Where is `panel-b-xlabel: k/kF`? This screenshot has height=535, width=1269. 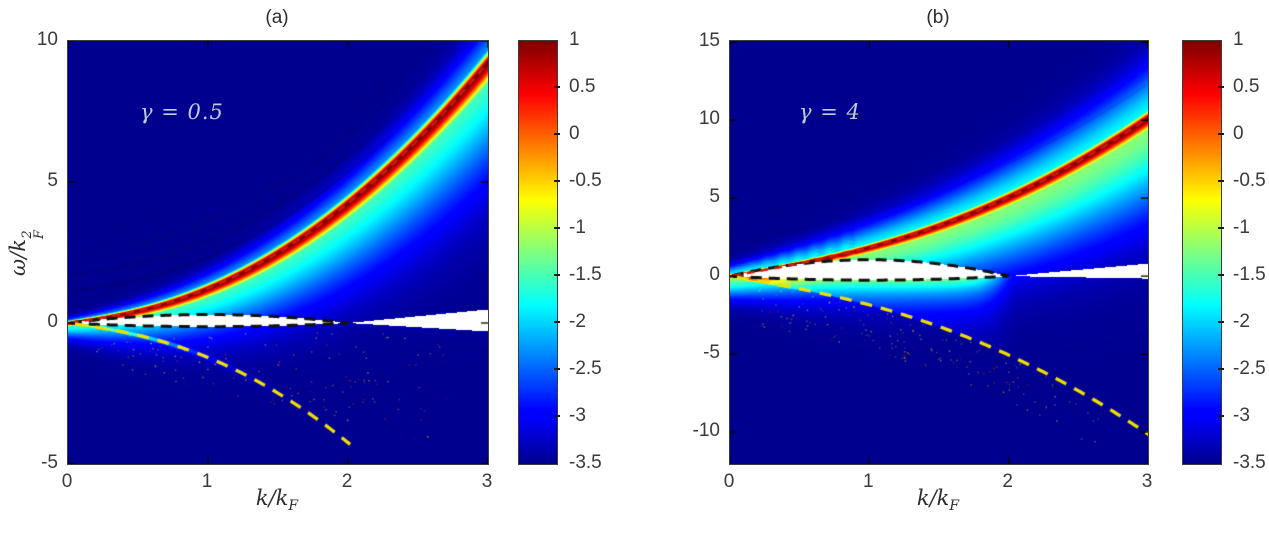 panel-b-xlabel: k/kF is located at coordinates (938, 500).